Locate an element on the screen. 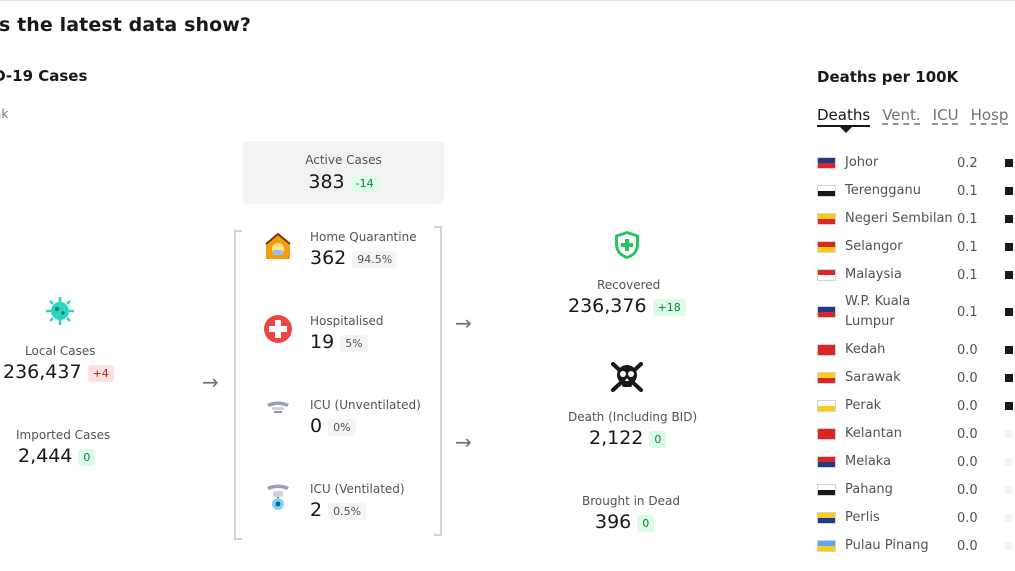  icu-unventilated-value: 0 is located at coordinates (316, 426).